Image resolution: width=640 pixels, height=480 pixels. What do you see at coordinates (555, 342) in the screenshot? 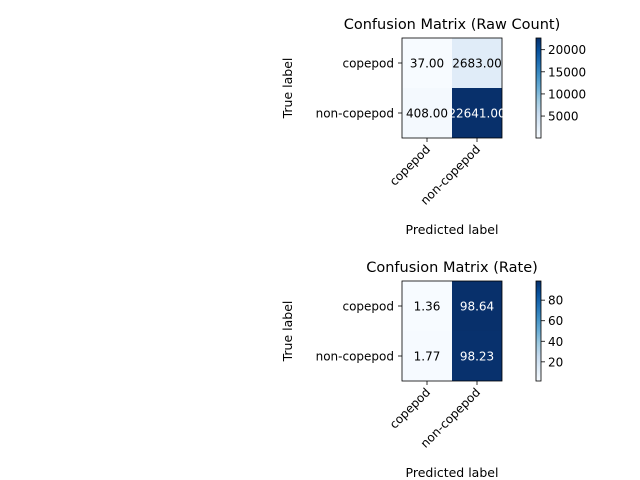
I see `colorbar-tick-label: 40` at bounding box center [555, 342].